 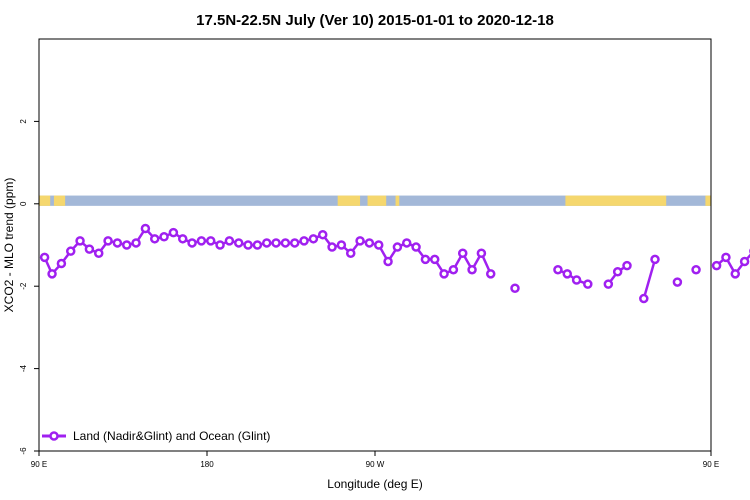 I want to click on y-tick-label: -6, so click(x=23, y=451).